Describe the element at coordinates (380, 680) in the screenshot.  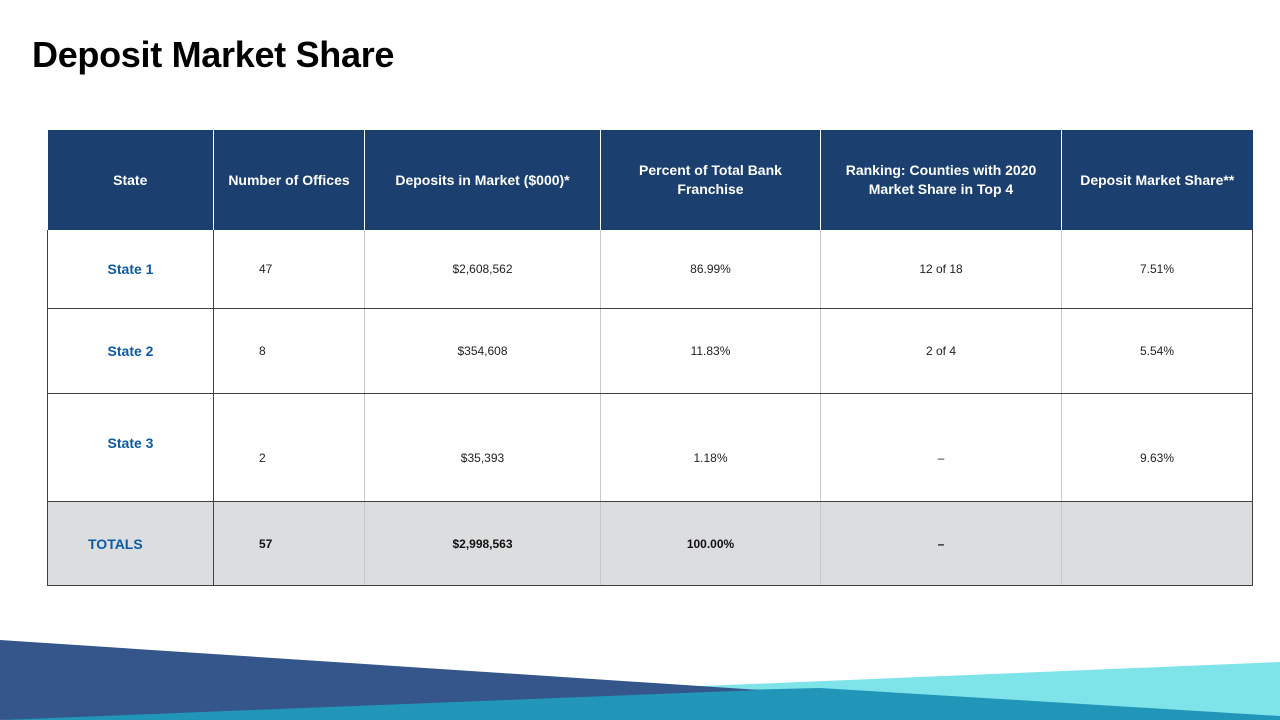
I see `wave-dark-band` at that location.